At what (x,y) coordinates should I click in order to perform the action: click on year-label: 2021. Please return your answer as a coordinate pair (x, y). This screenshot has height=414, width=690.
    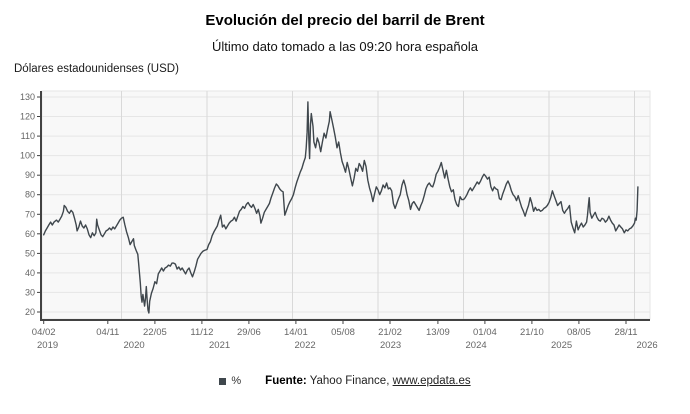
    Looking at the image, I should click on (219, 345).